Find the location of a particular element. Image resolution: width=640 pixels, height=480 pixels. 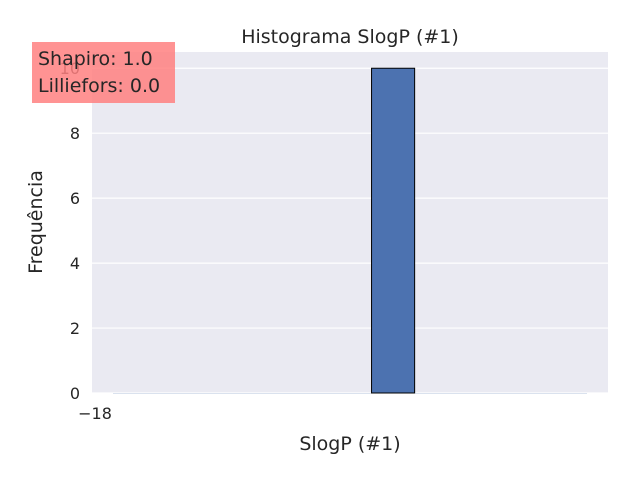

stats-annotation-box is located at coordinates (103, 72).